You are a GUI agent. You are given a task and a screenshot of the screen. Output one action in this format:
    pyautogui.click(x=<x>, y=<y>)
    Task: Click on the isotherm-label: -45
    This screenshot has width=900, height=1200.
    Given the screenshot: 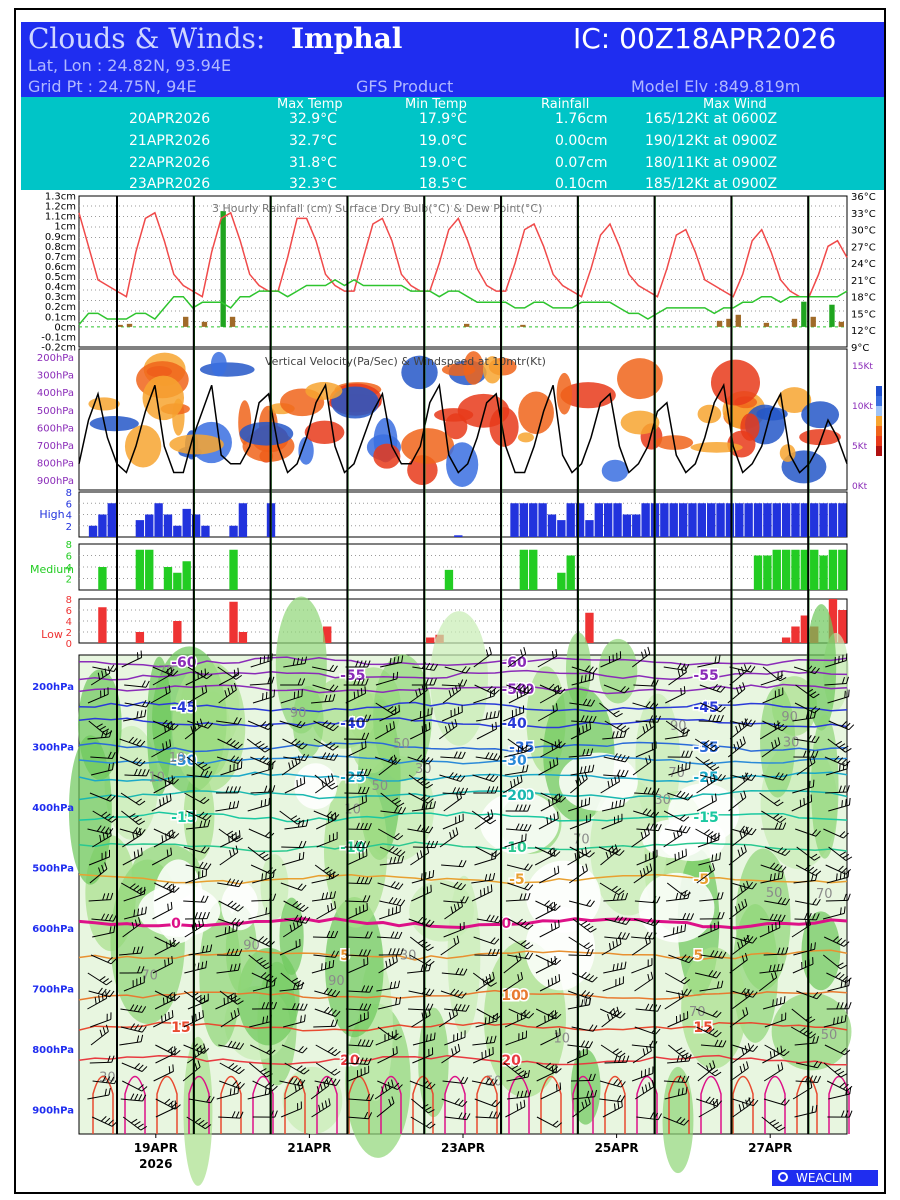 What is the action you would take?
    pyautogui.click(x=705, y=708)
    